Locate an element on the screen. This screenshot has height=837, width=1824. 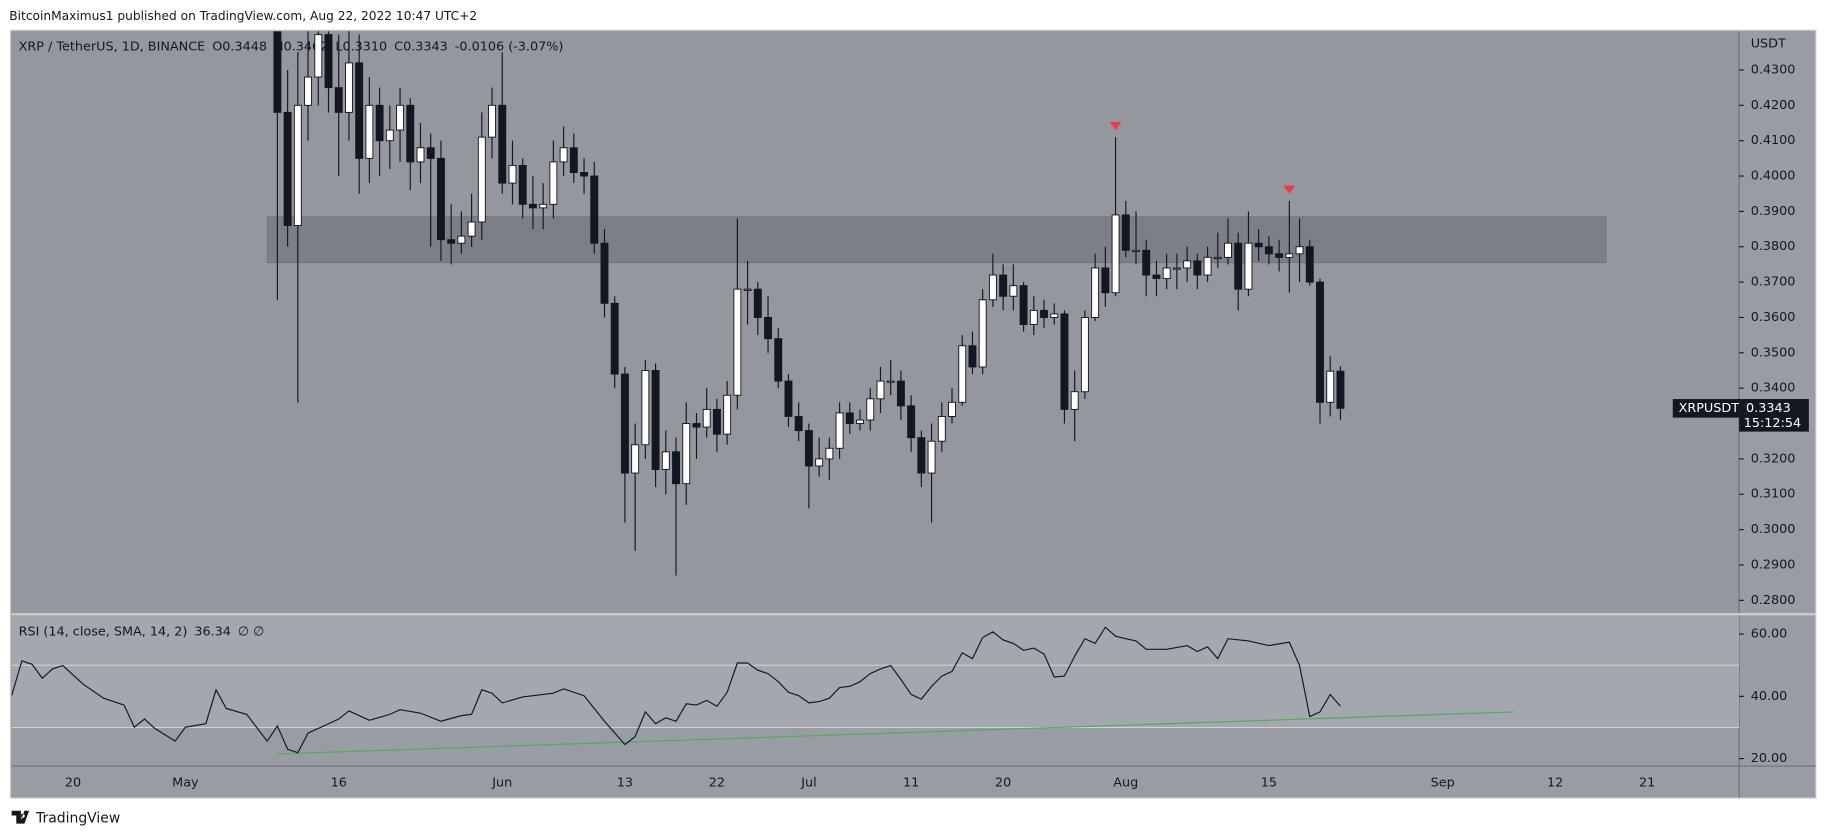
symbol-title: XRP / TetherUS, 1D, BINANCE is located at coordinates (112, 46).